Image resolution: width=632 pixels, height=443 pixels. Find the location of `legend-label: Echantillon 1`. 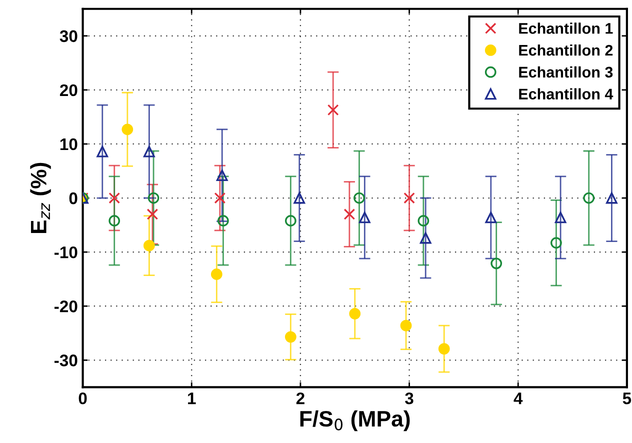

legend-label: Echantillon 1 is located at coordinates (566, 28).